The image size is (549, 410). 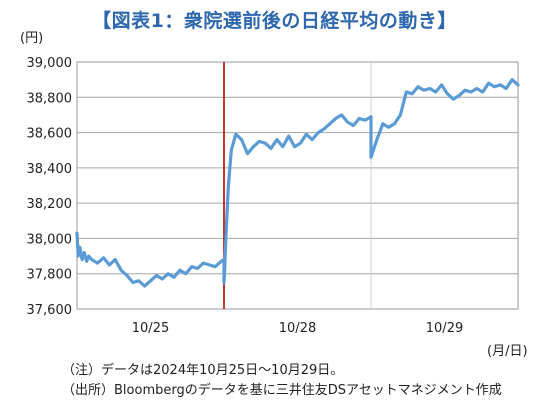 I want to click on x-tick-labels: 10/25 10/28 10/29, so click(x=297, y=328).